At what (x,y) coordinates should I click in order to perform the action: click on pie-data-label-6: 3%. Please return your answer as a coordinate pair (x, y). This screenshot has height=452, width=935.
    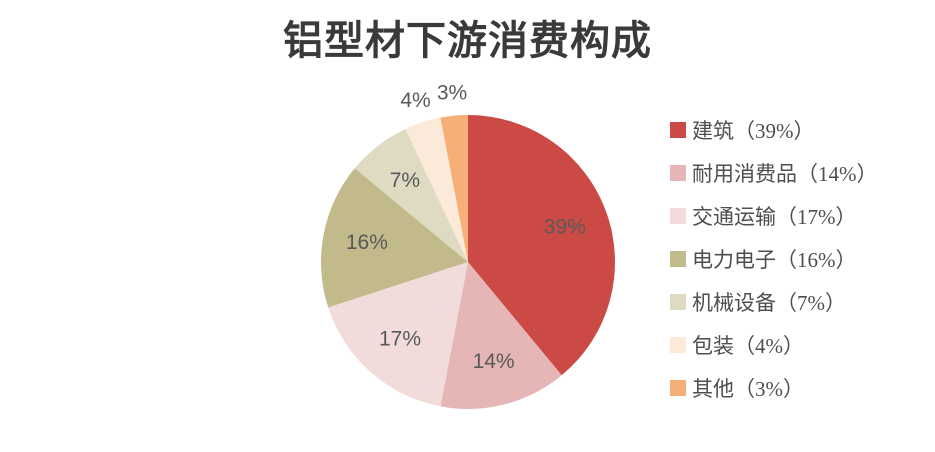
    Looking at the image, I should click on (452, 92).